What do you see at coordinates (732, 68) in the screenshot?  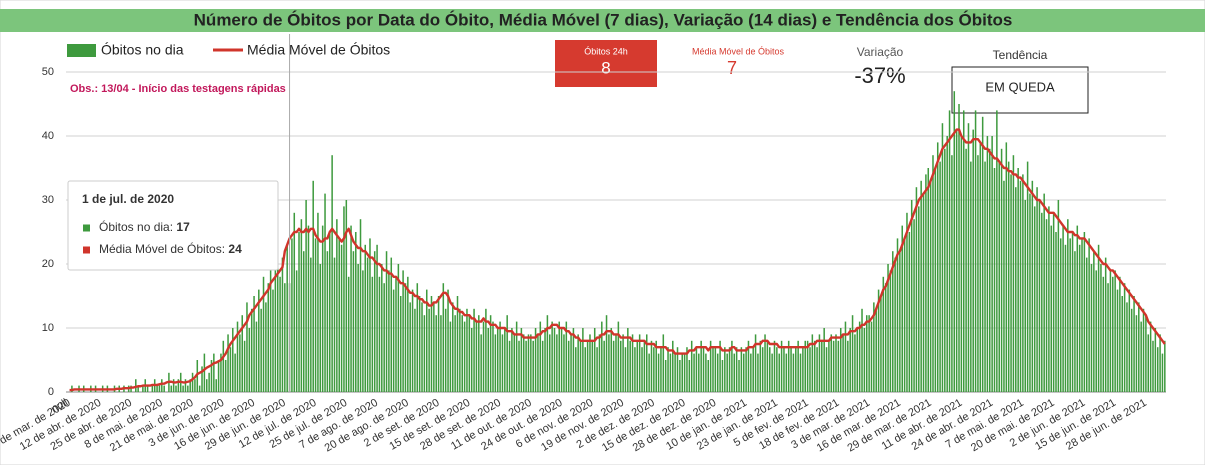 I see `scorecard-value: 7` at bounding box center [732, 68].